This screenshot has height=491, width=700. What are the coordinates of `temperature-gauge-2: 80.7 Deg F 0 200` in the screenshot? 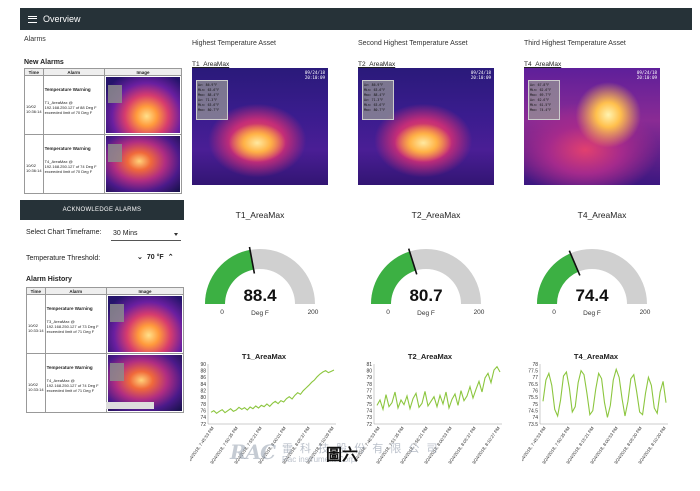 It's located at (428, 282).